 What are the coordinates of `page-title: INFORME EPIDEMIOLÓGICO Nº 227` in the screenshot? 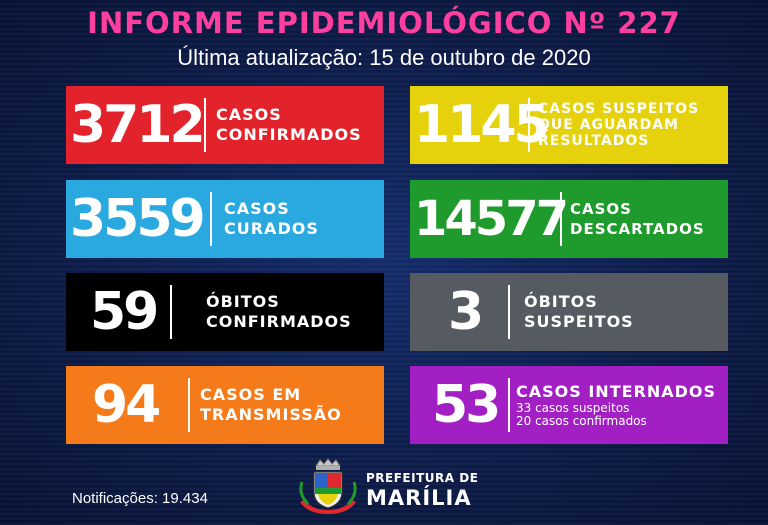 It's located at (384, 23).